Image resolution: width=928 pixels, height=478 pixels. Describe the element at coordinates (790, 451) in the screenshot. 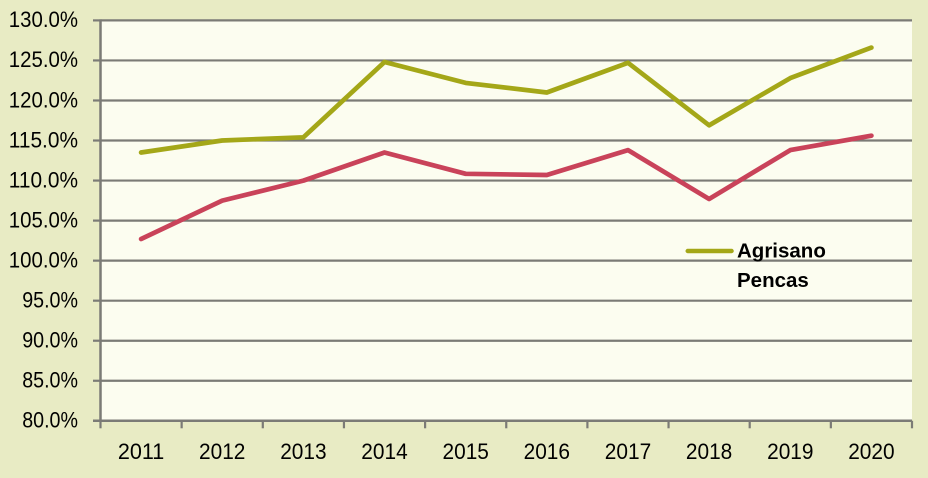

I see `svg-text: 2019` at that location.